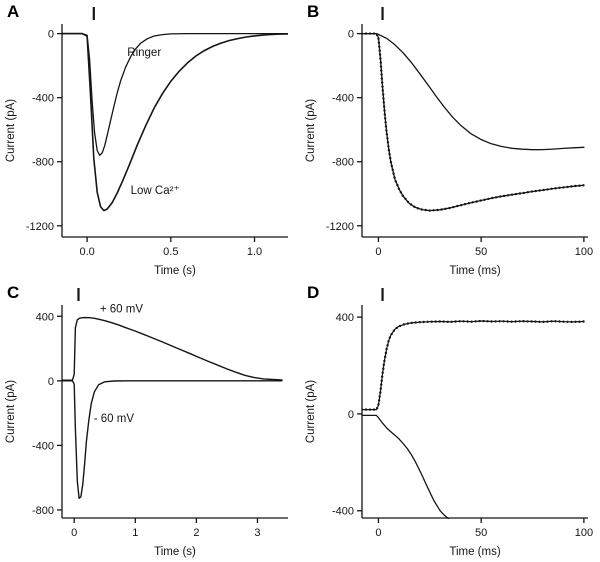  I want to click on x-axis-label: Time (ms), so click(474, 271).